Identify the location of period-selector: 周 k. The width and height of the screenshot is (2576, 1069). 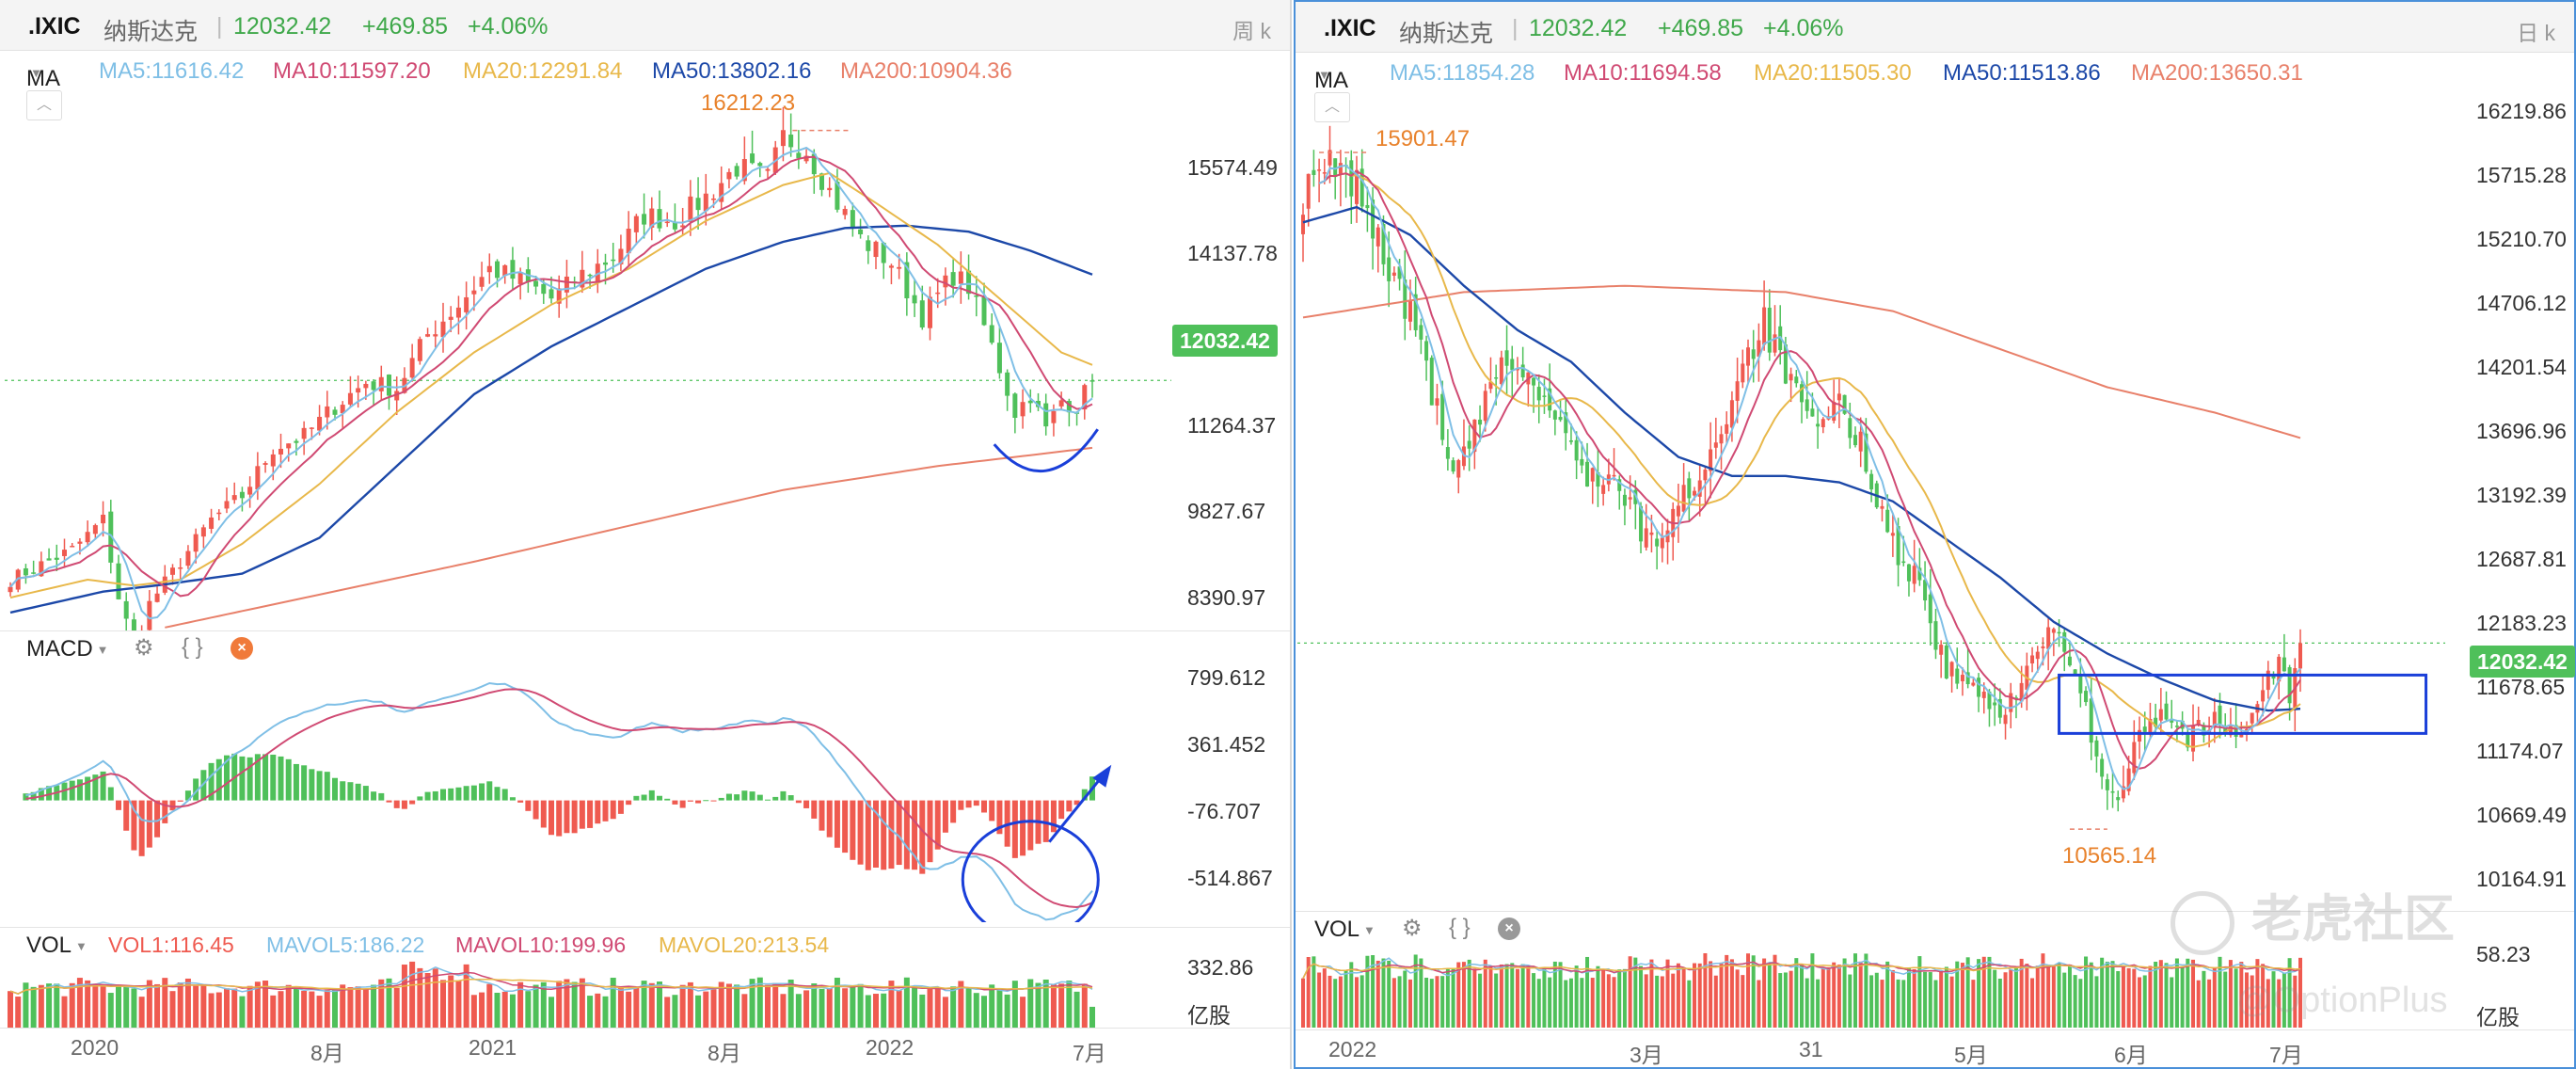
(1251, 31).